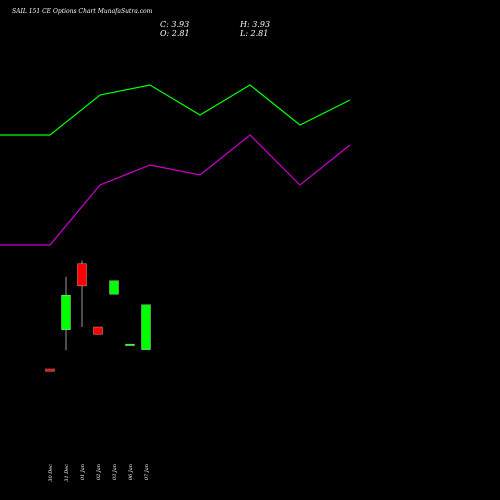 This screenshot has width=500, height=500. What do you see at coordinates (51, 473) in the screenshot?
I see `x-tick-label: 30 Dec` at bounding box center [51, 473].